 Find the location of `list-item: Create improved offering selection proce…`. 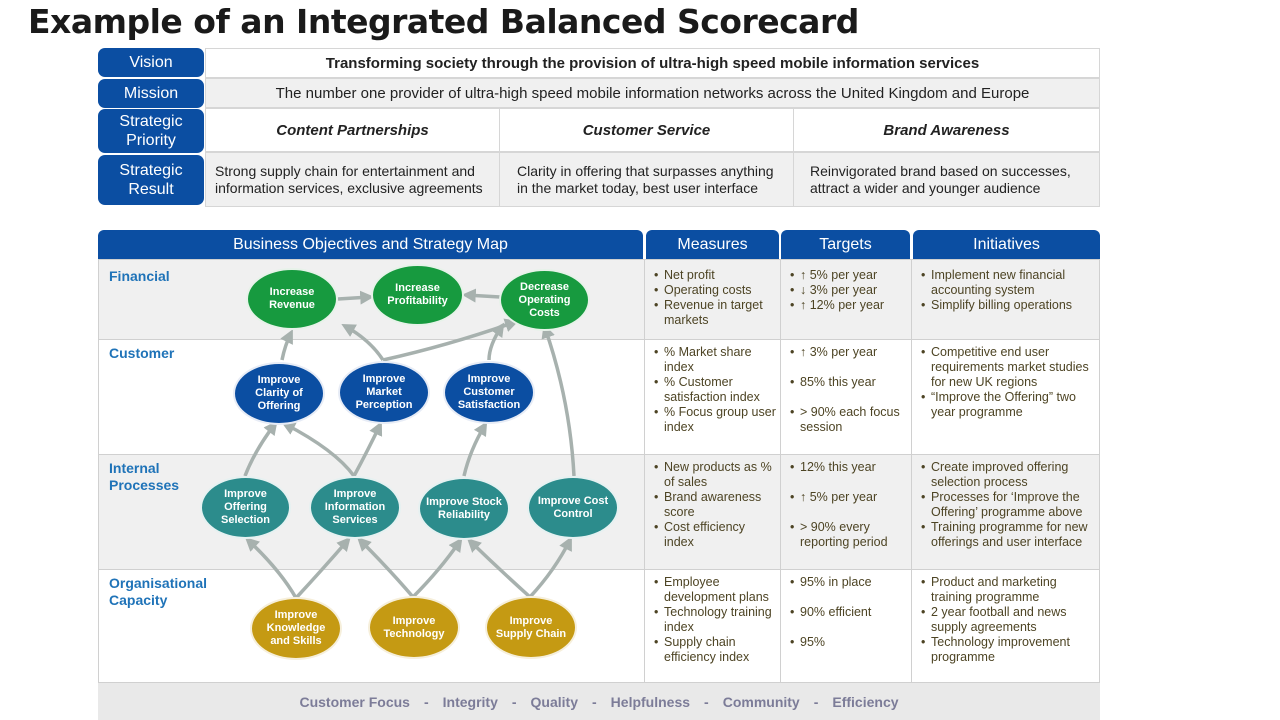

list-item: Create improved offering selection proce… is located at coordinates (1007, 475).